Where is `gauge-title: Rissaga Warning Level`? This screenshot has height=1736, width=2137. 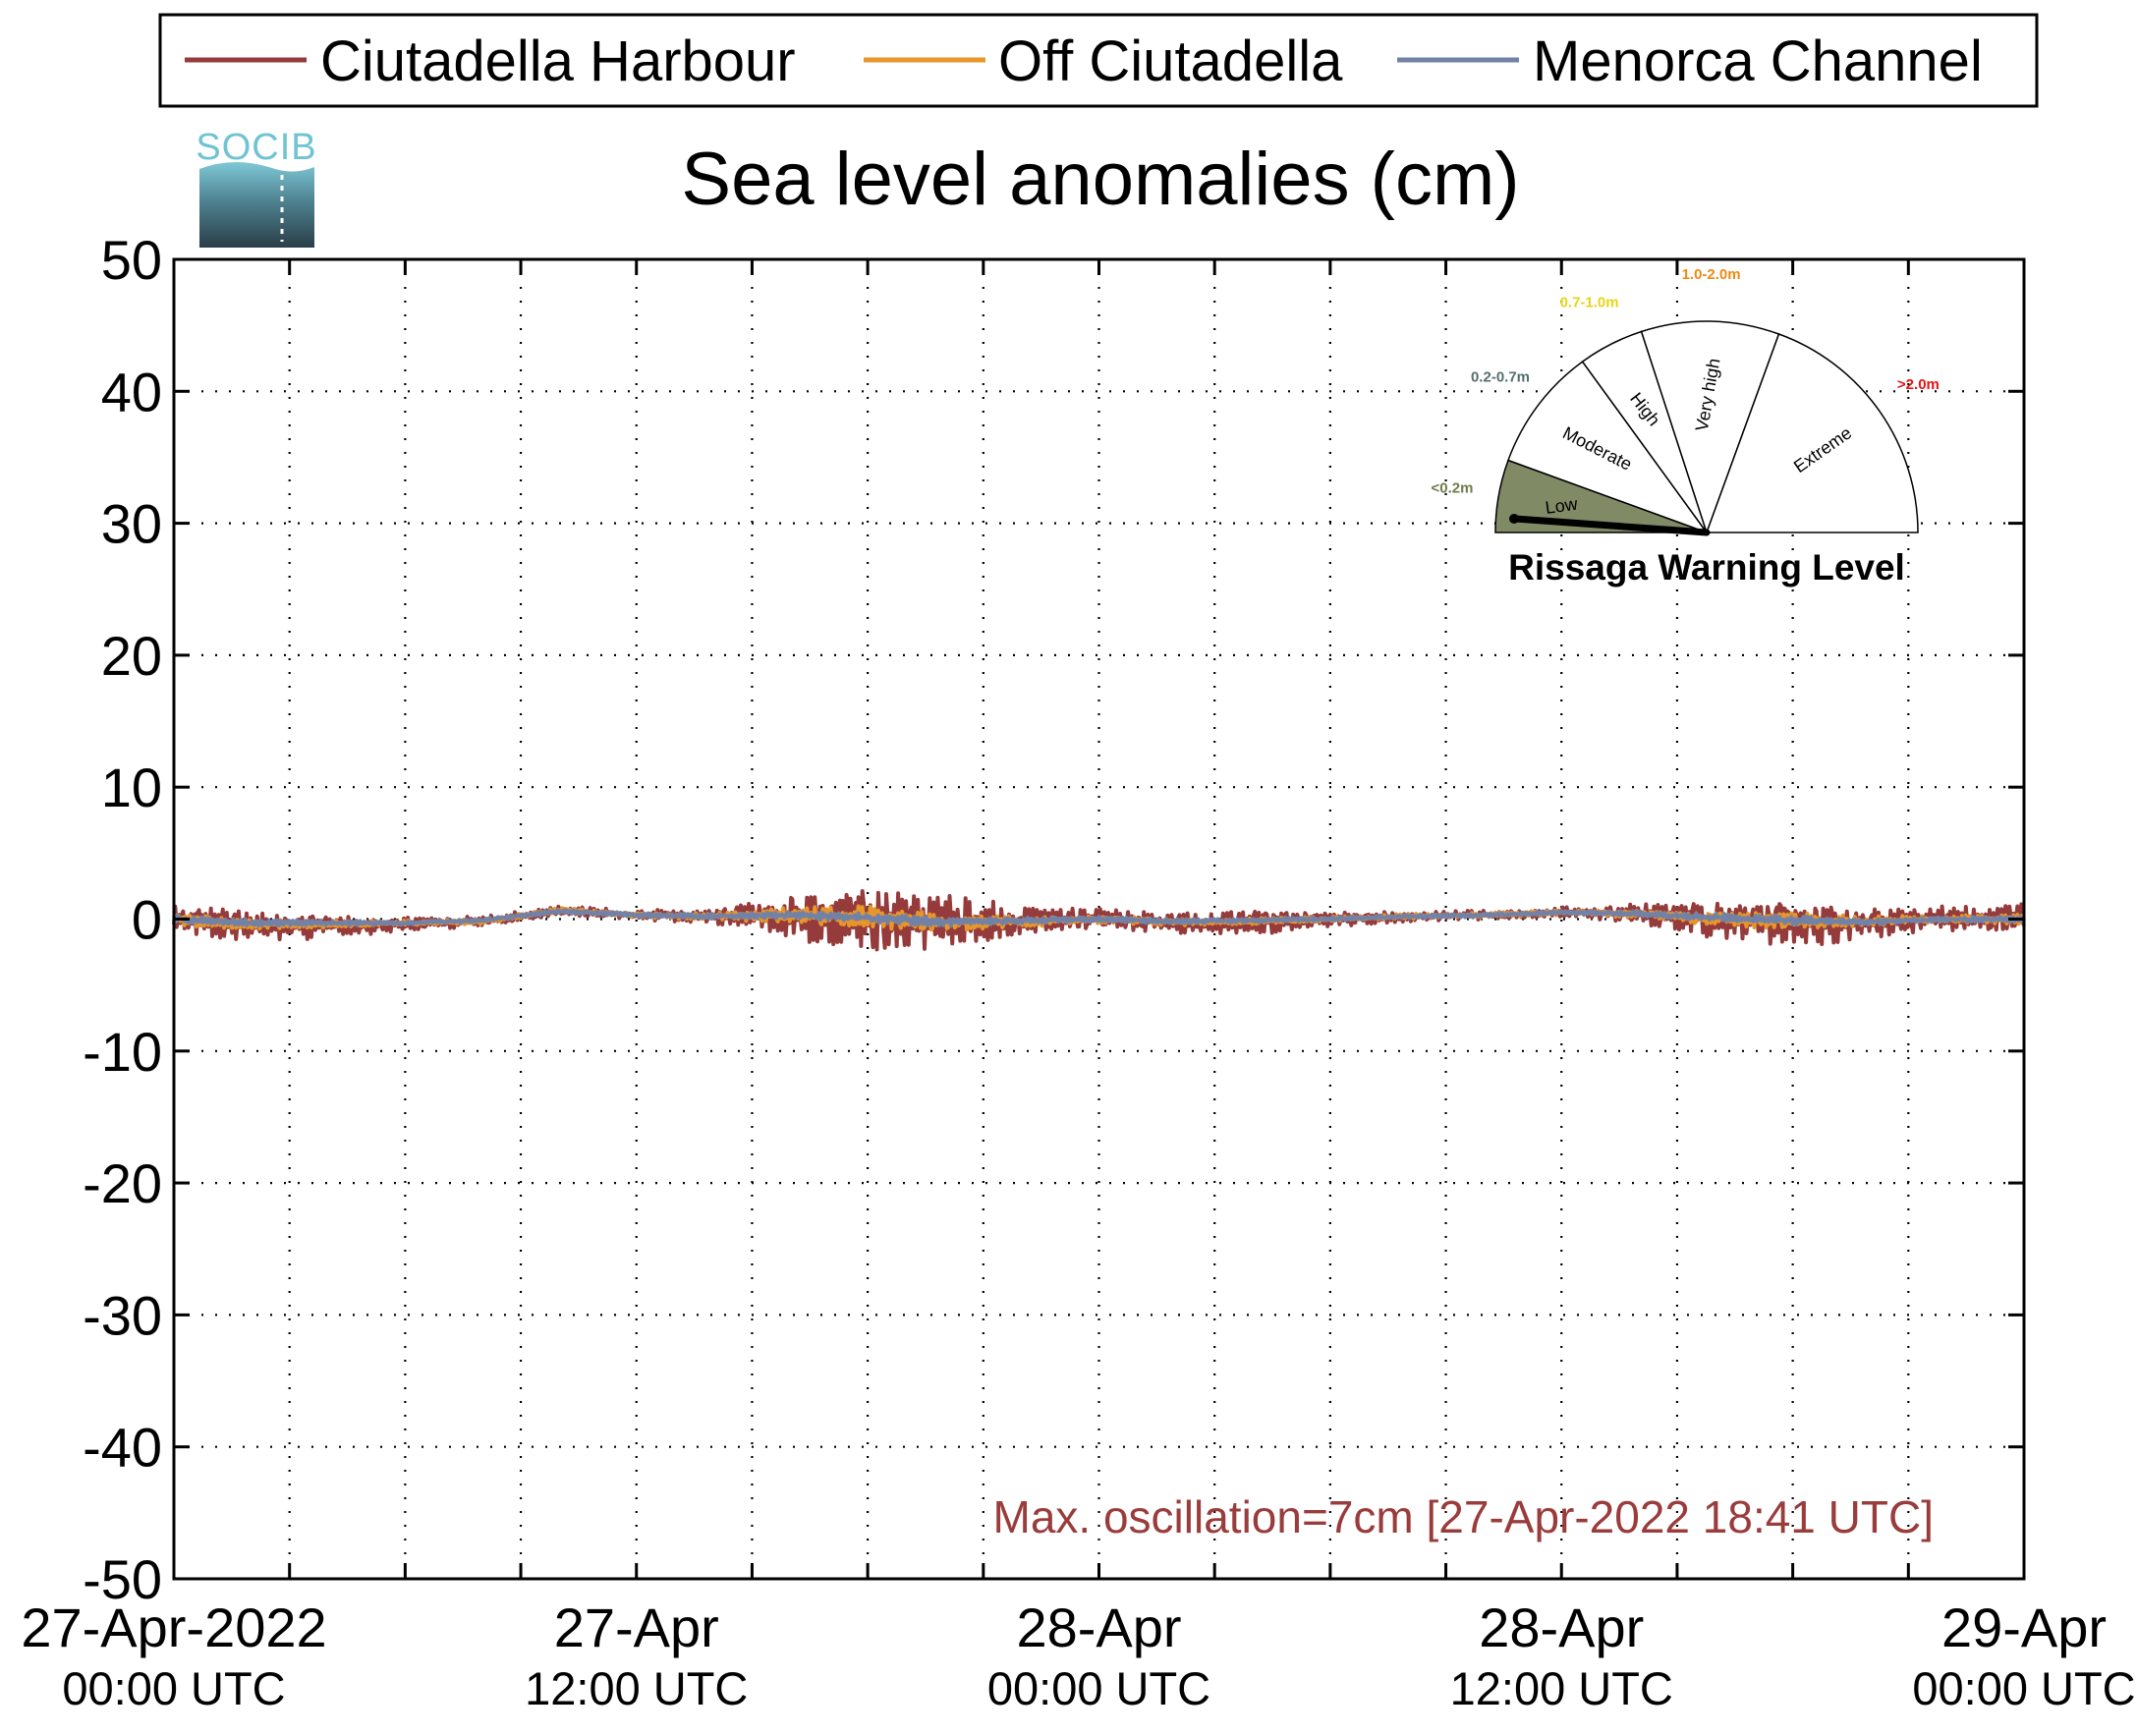 gauge-title: Rissaga Warning Level is located at coordinates (1706, 567).